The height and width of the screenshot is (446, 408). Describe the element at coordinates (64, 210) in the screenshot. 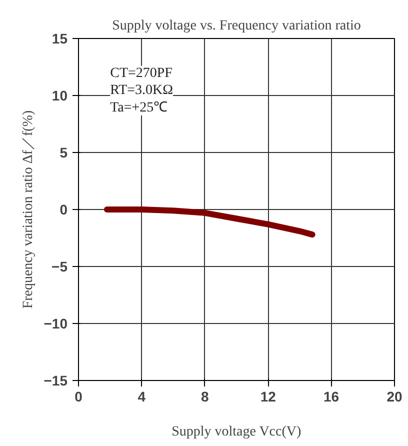

I see `y-tick-label: 0` at that location.